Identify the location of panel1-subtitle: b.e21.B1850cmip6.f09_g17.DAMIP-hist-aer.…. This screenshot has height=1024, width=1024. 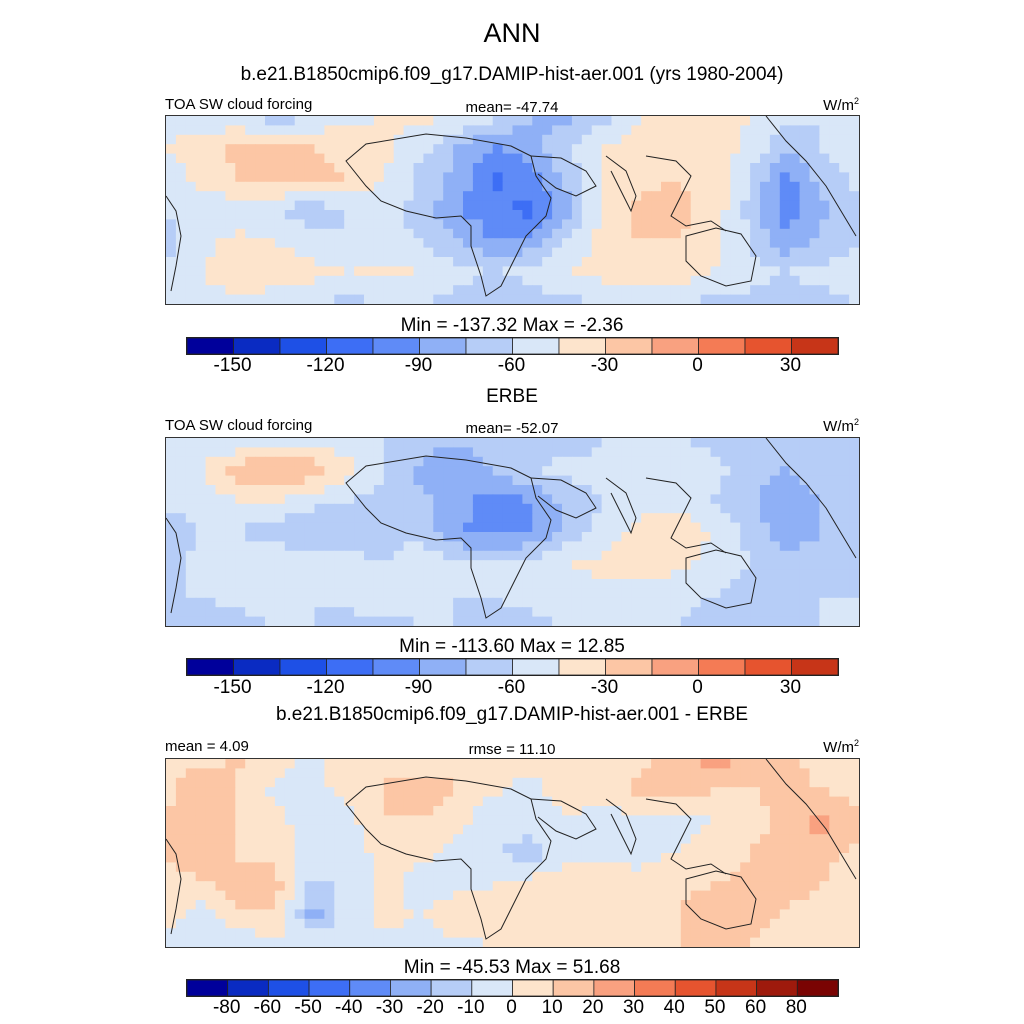
(512, 74).